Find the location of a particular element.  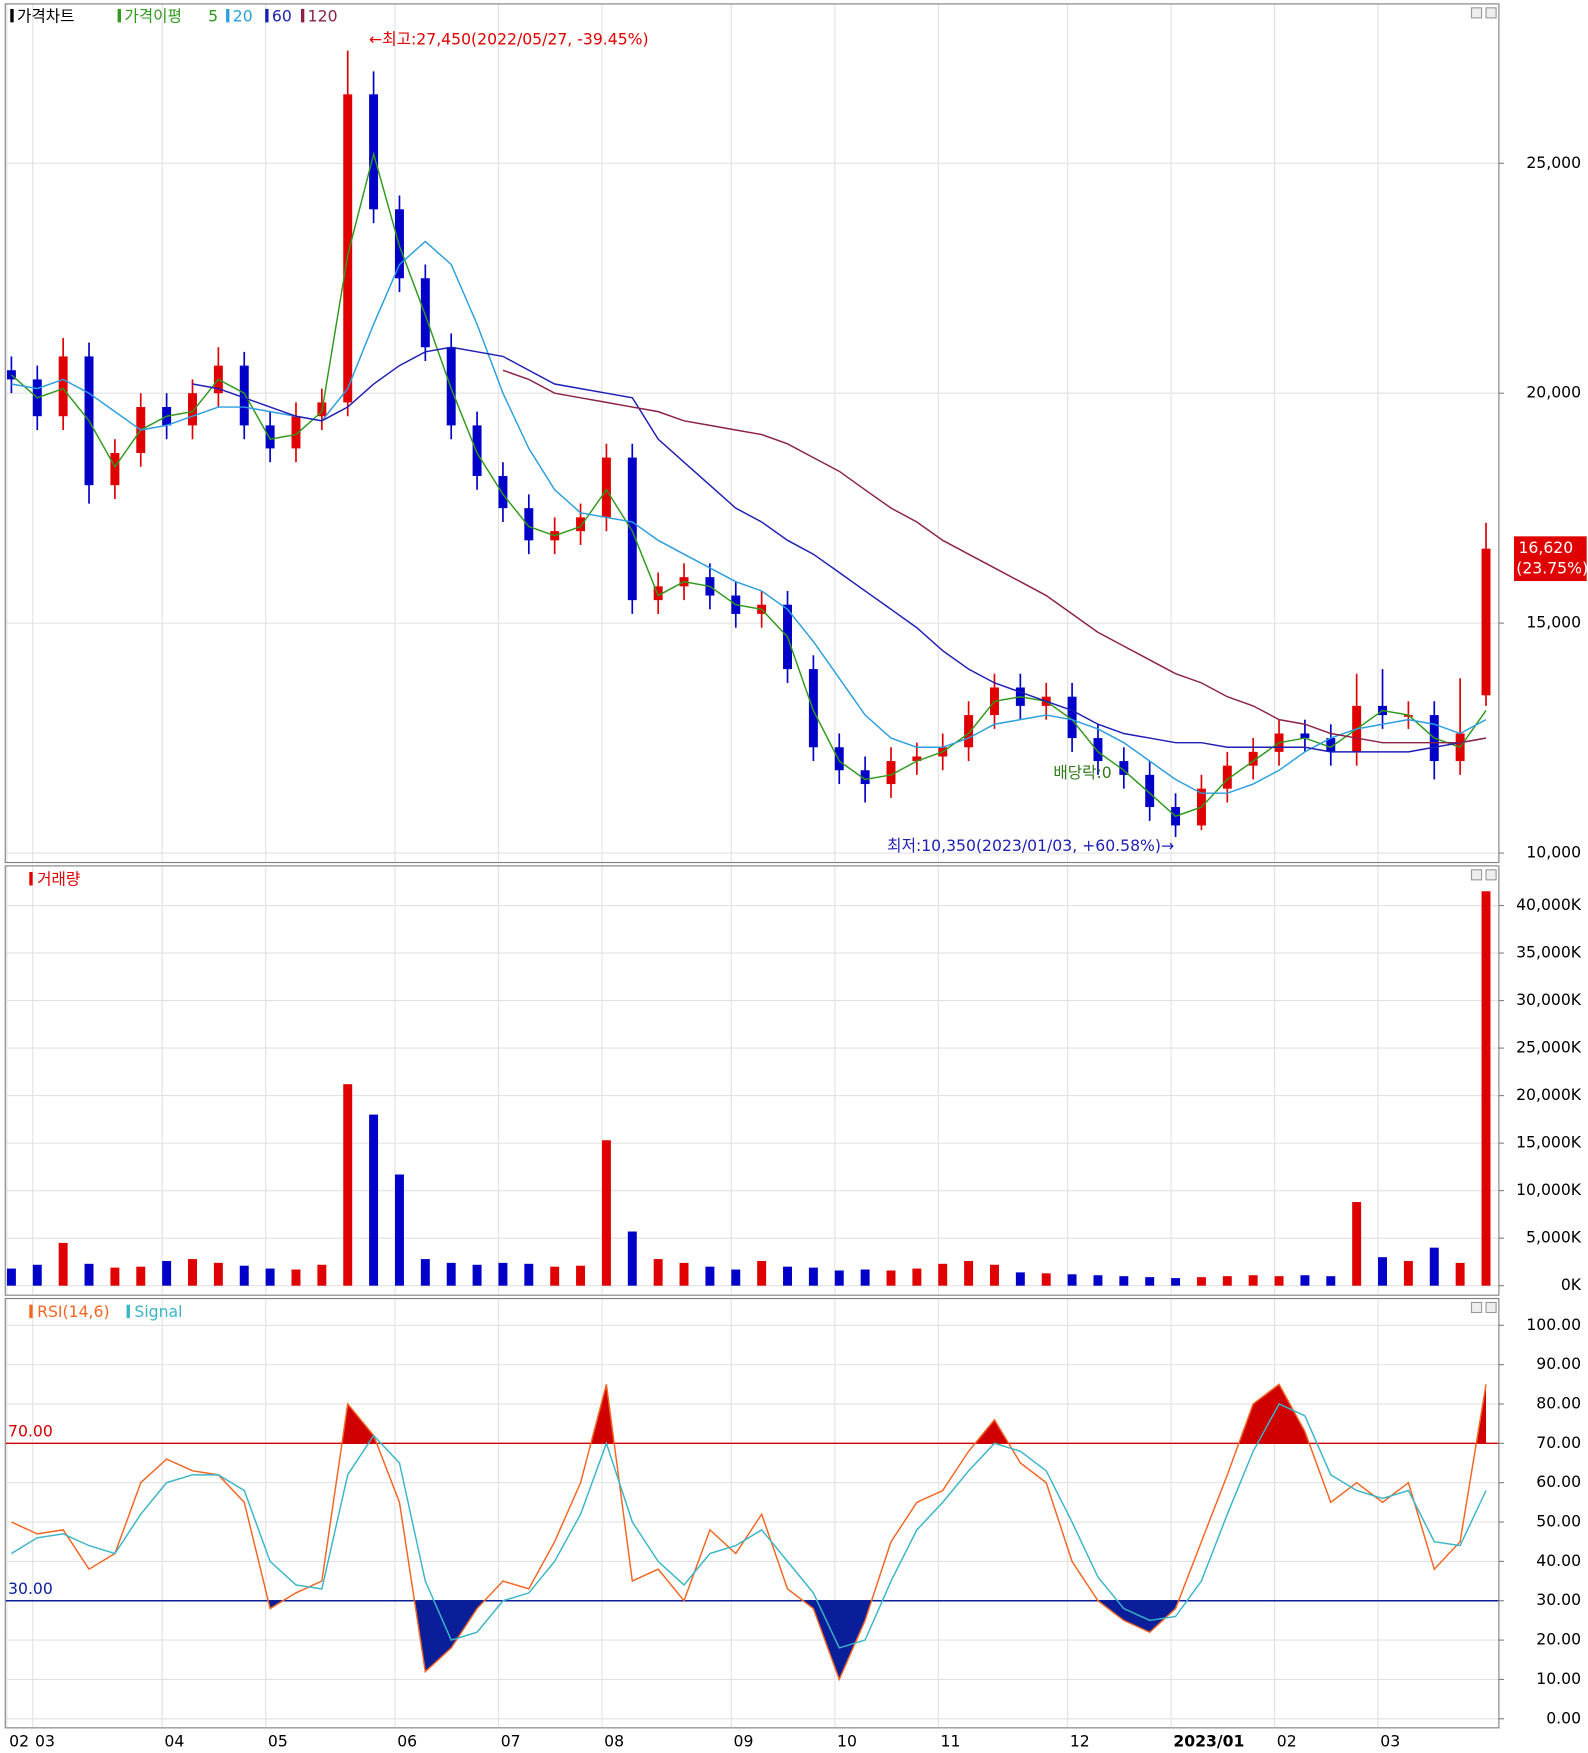

y-tick-label: 80.00 is located at coordinates (1558, 1402).